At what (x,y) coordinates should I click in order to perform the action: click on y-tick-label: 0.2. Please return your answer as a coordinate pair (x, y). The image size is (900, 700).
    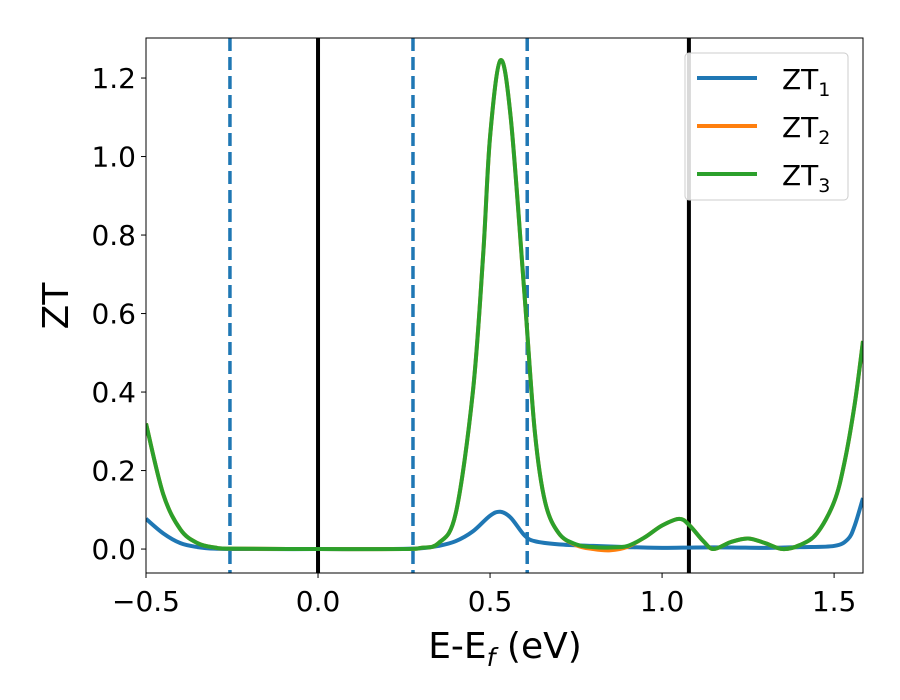
    Looking at the image, I should click on (113, 471).